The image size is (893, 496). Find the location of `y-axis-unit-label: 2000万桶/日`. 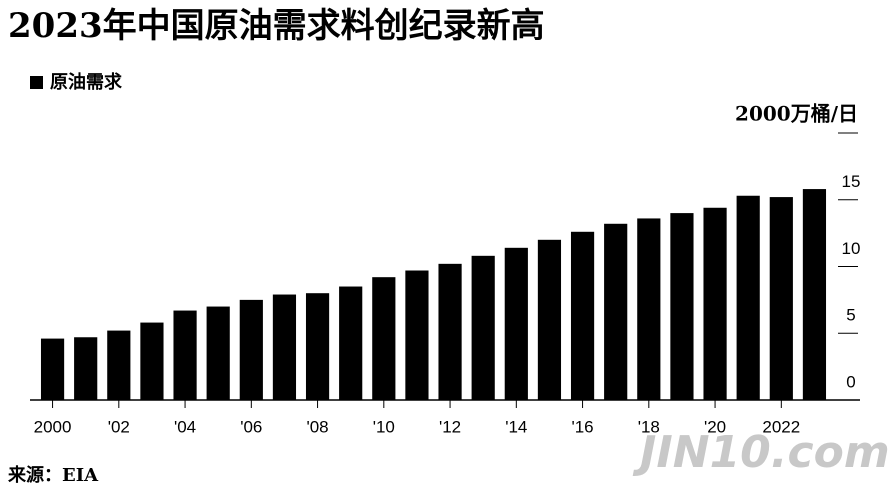

y-axis-unit-label: 2000万桶/日 is located at coordinates (796, 114).